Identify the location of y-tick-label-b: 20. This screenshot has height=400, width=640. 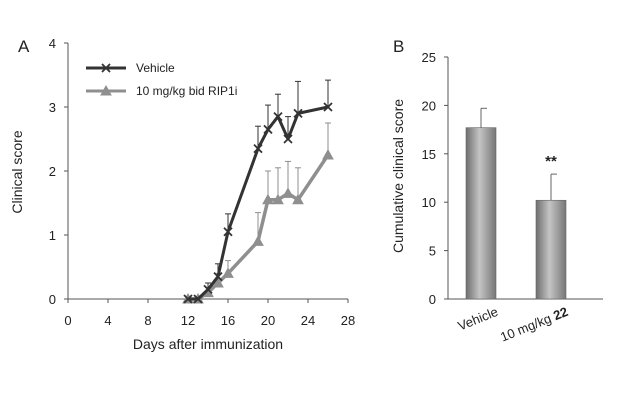
(429, 105).